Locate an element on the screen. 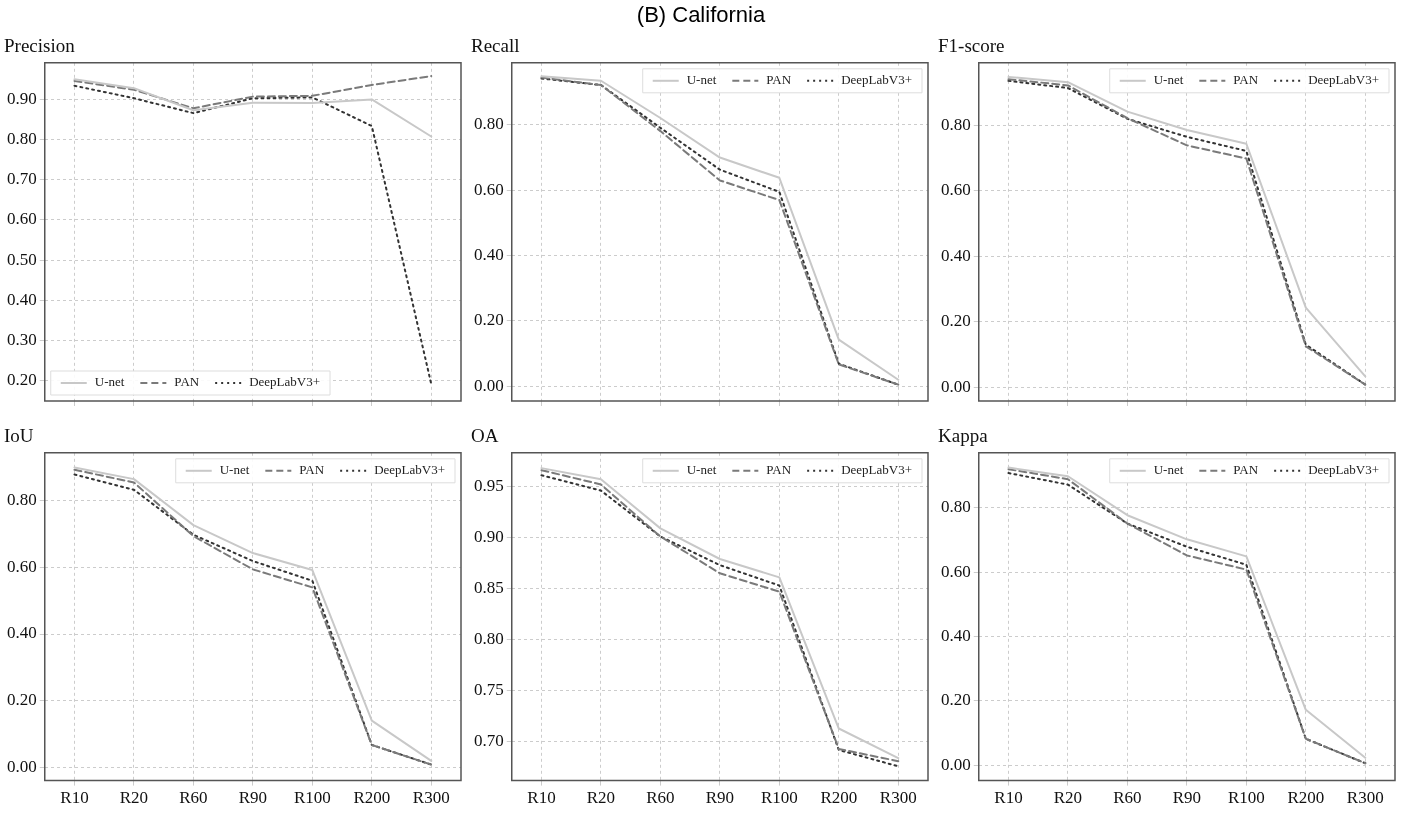  y-tick-label: 0.50 is located at coordinates (22, 259).